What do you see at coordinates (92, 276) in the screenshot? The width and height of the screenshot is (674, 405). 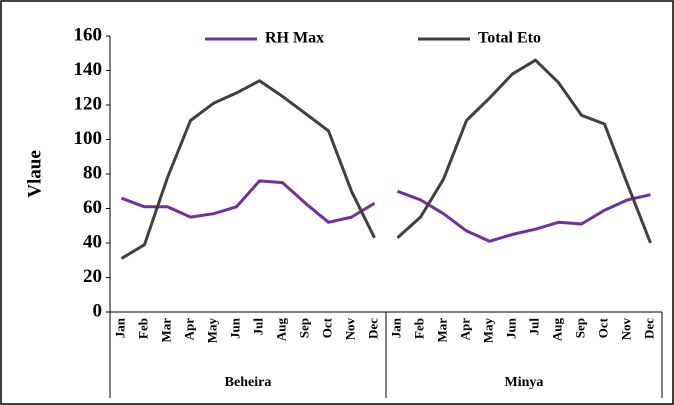 I see `y-tick-label: 20` at bounding box center [92, 276].